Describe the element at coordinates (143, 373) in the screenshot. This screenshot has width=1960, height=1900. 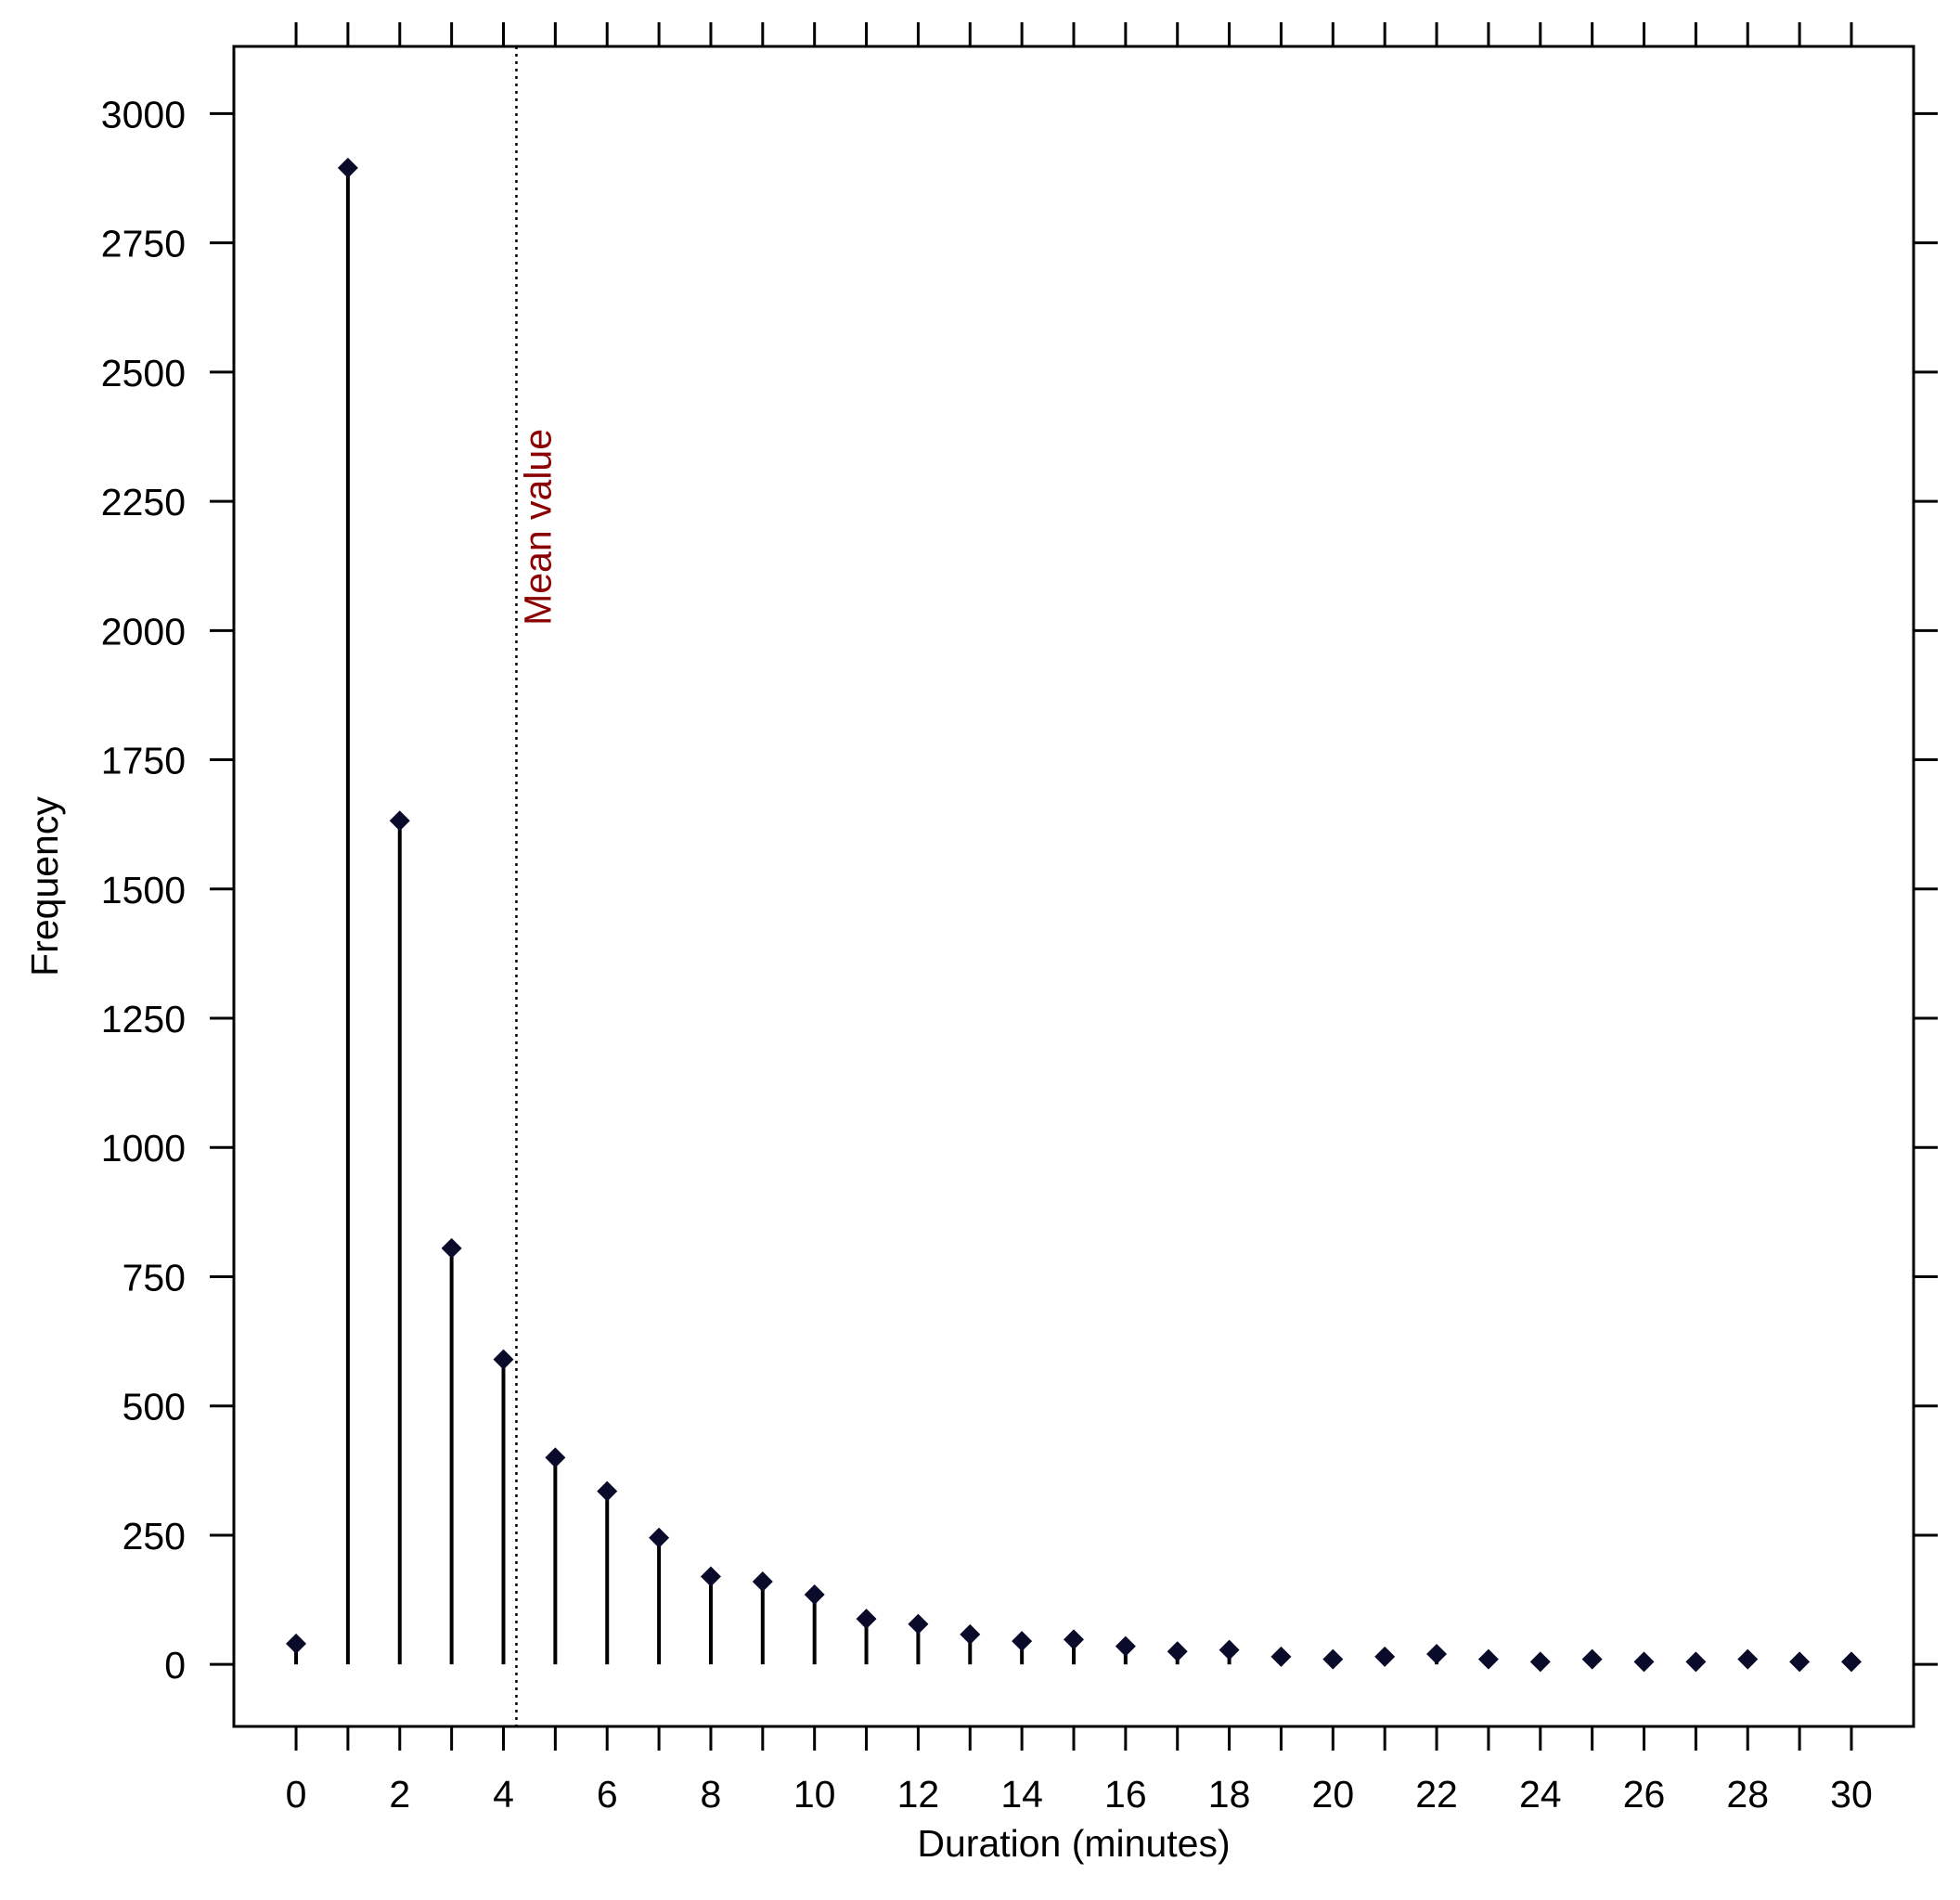
I see `y-tick-label: 2500` at that location.